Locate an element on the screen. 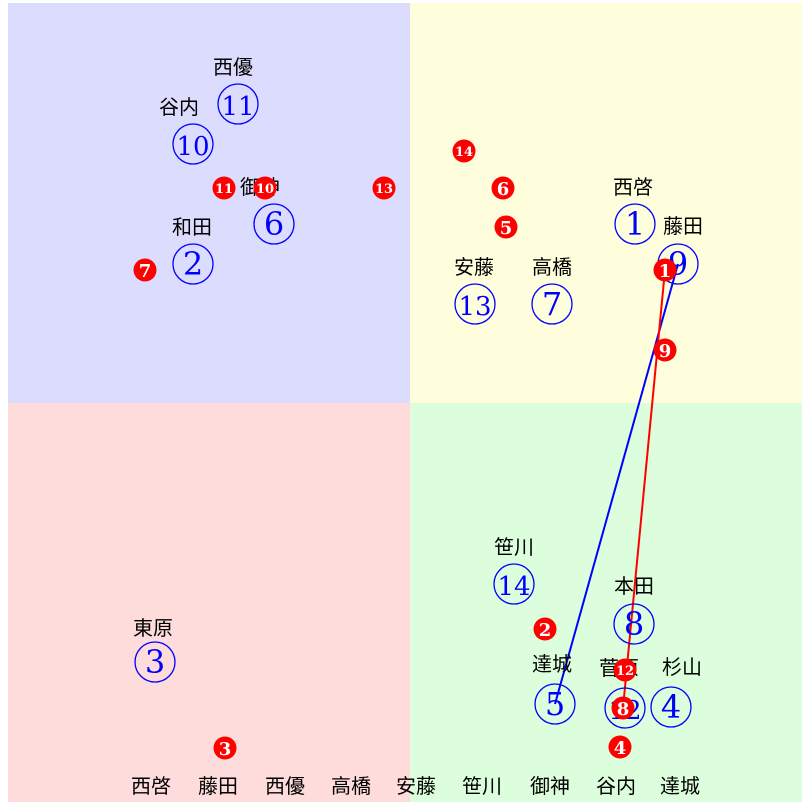  blue-marker-2: 2 和田 is located at coordinates (193, 250).